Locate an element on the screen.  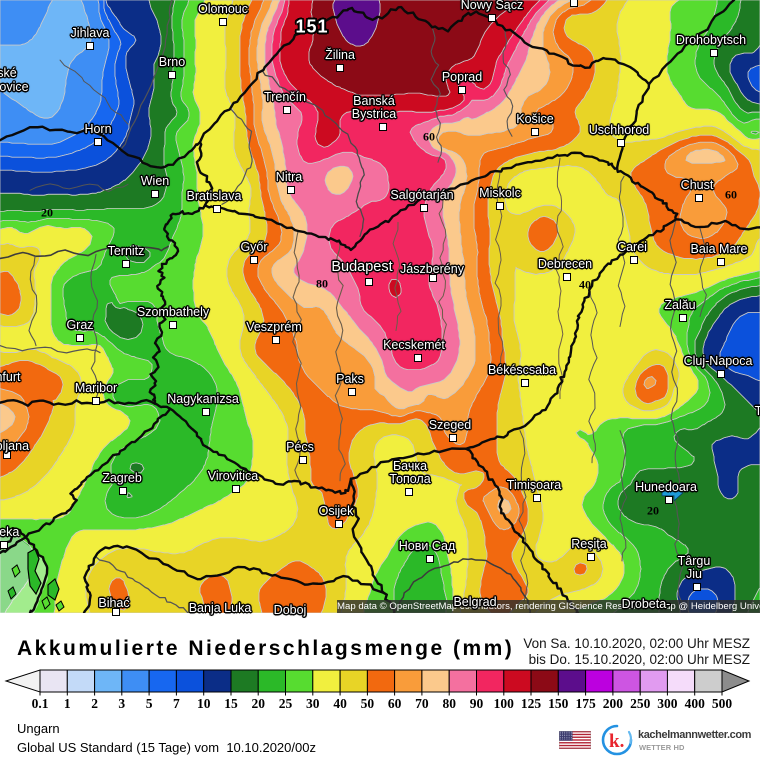
svg-text: k. is located at coordinates (616, 741).